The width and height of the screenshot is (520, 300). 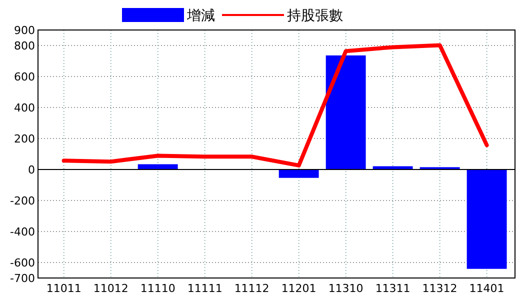 What do you see at coordinates (200, 16) in the screenshot?
I see `legend-label: 增減` at bounding box center [200, 16].